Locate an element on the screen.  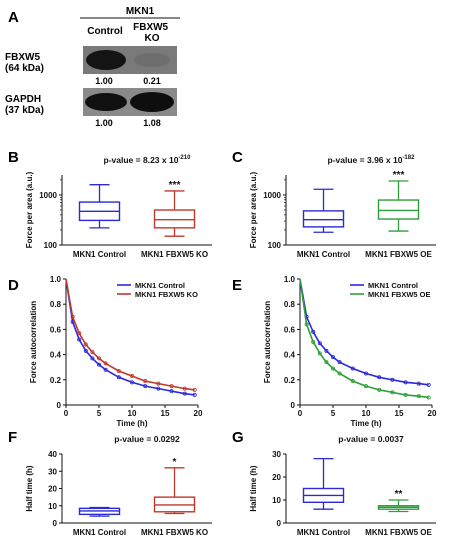
x-category-label-C: MKN1 FBXW5 OE is located at coordinates (398, 254).